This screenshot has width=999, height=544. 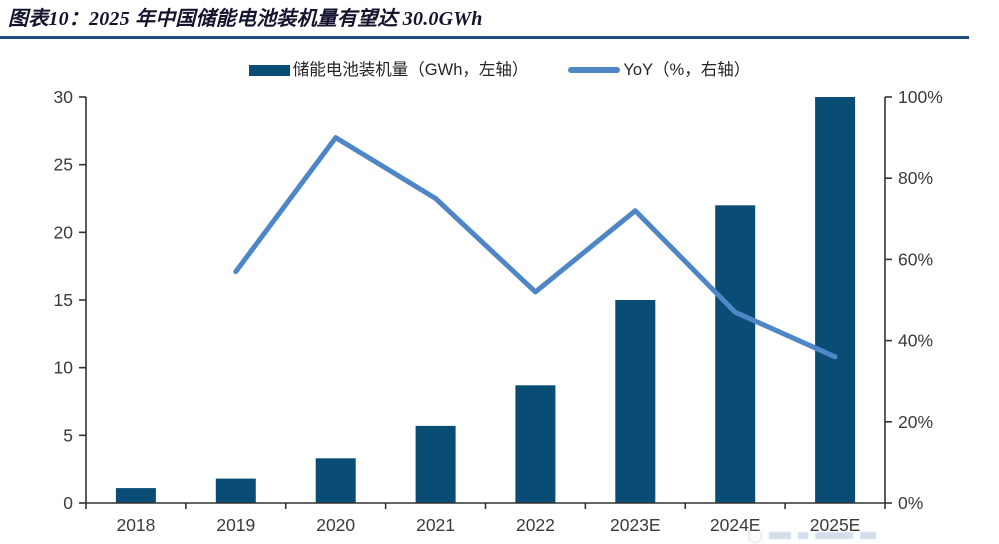 What do you see at coordinates (915, 422) in the screenshot?
I see `y-axis-right-label: 20%` at bounding box center [915, 422].